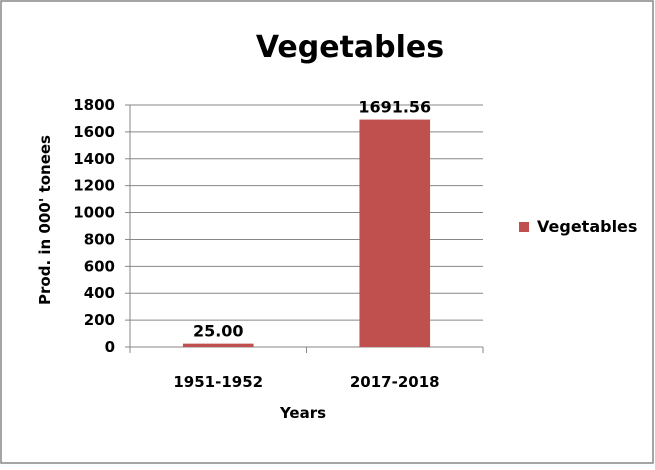 Image resolution: width=655 pixels, height=470 pixels. What do you see at coordinates (524, 227) in the screenshot?
I see `legend-swatch` at bounding box center [524, 227].